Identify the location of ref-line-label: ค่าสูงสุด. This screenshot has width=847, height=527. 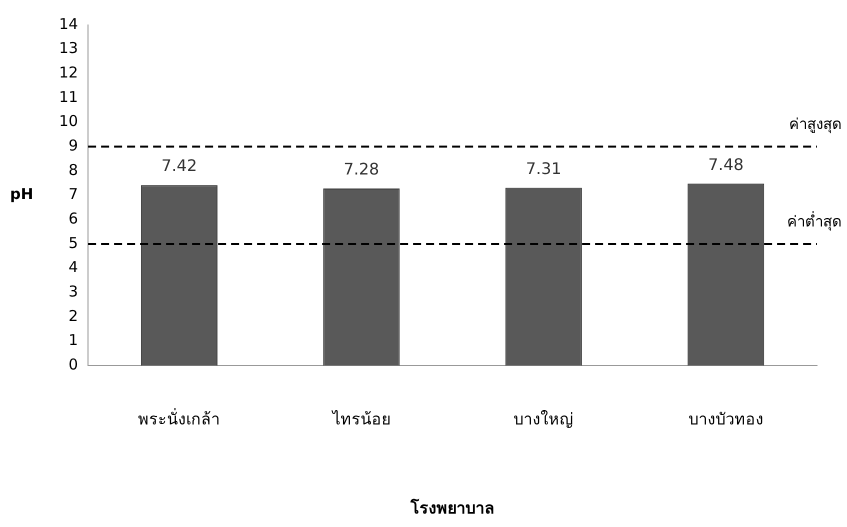
(815, 124).